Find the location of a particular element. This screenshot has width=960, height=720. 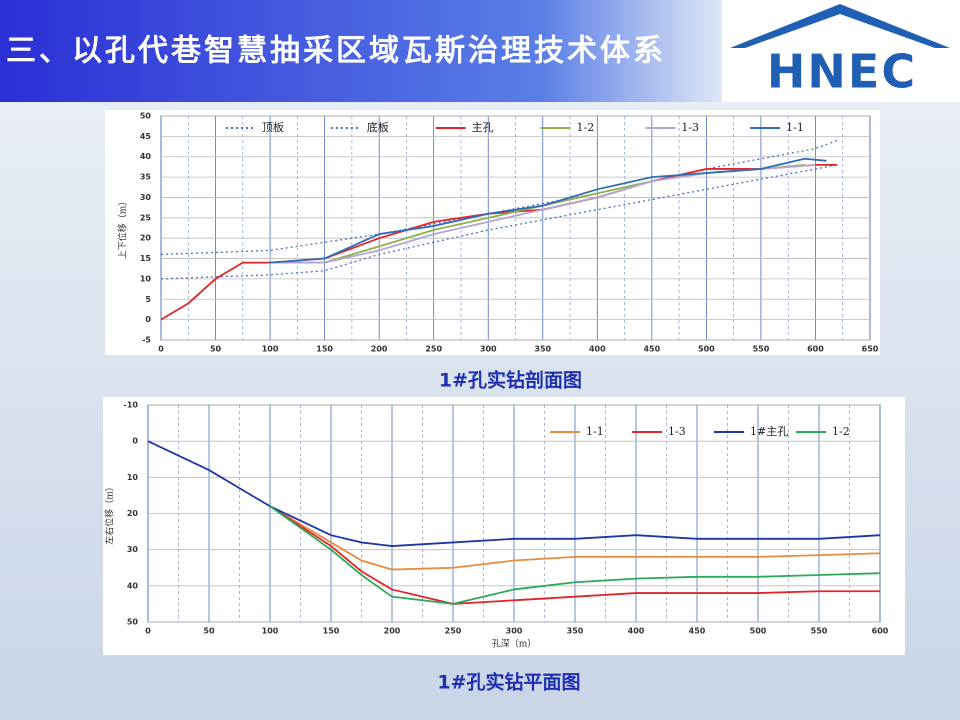

y-tick-label: 5 is located at coordinates (148, 299).